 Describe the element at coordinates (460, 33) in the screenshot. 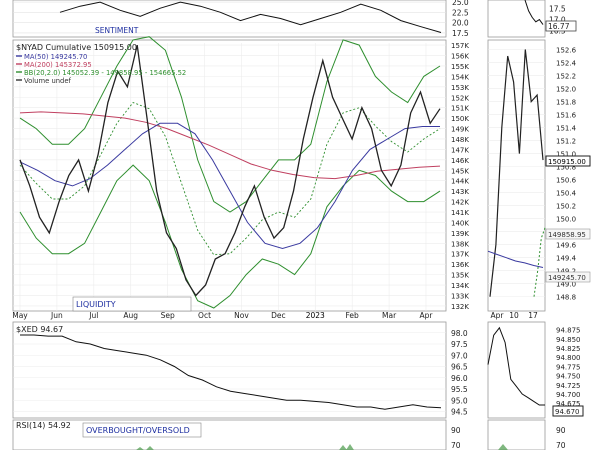

I see `sentiment-y-tick-label: 17.5` at that location.